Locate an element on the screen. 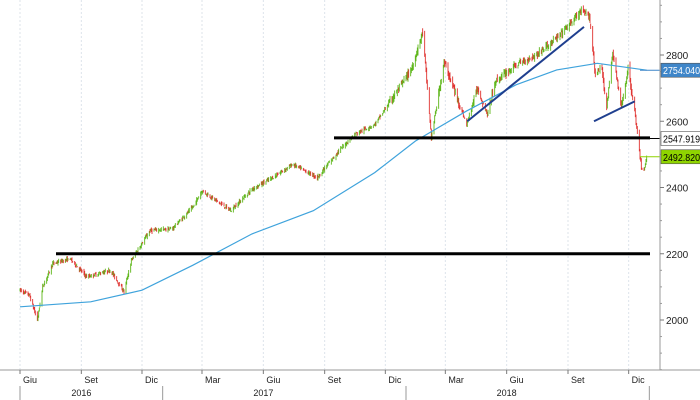 The height and width of the screenshot is (400, 700). year-label: 2018 is located at coordinates (507, 393).